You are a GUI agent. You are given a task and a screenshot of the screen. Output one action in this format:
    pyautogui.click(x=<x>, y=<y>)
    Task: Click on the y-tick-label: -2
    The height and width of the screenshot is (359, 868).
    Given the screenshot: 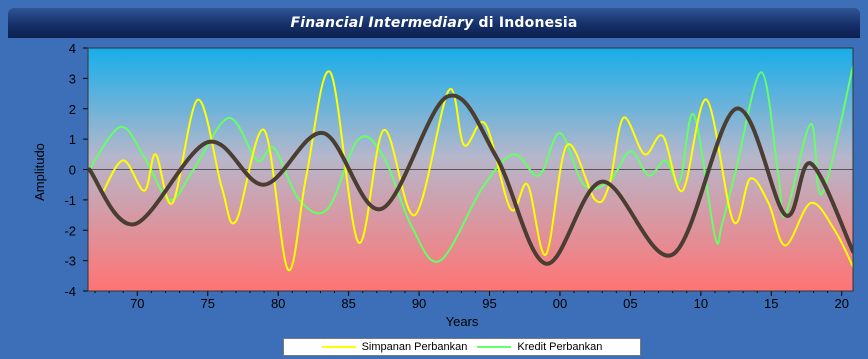 What is the action you would take?
    pyautogui.click(x=70, y=230)
    